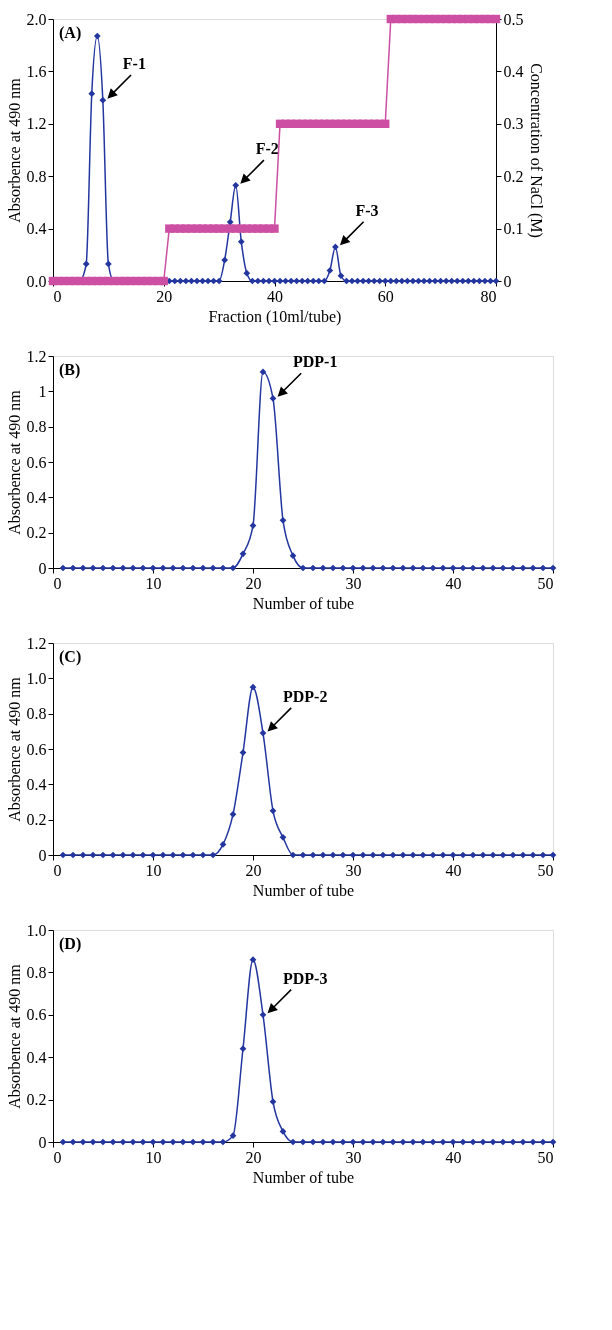  What do you see at coordinates (70, 370) in the screenshot?
I see `annotation: (B)` at bounding box center [70, 370].